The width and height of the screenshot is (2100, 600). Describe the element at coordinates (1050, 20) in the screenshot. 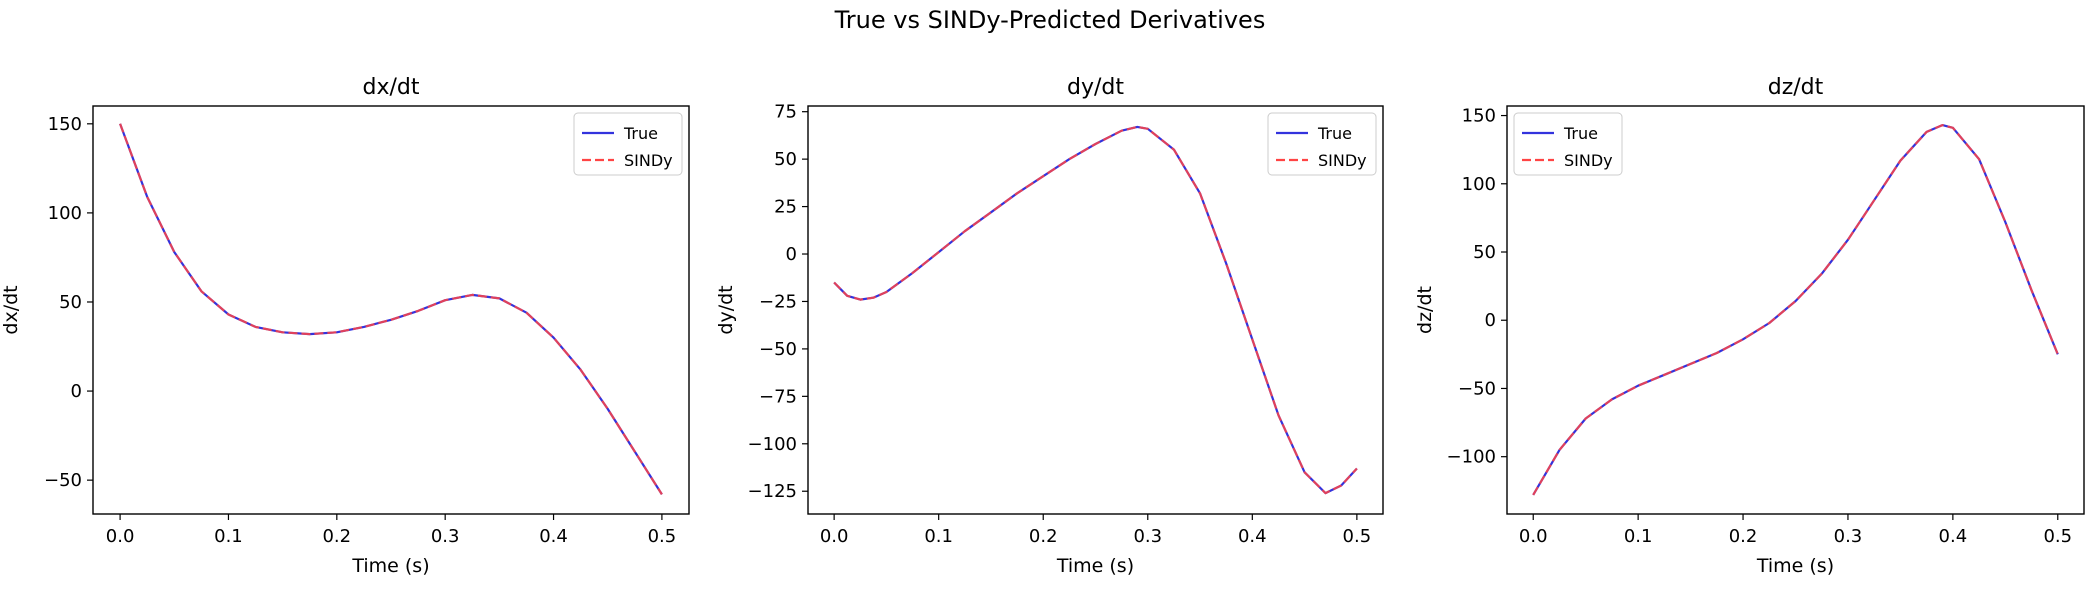

I see `figure-title: True vs SINDy-Predicted Derivatives` at that location.